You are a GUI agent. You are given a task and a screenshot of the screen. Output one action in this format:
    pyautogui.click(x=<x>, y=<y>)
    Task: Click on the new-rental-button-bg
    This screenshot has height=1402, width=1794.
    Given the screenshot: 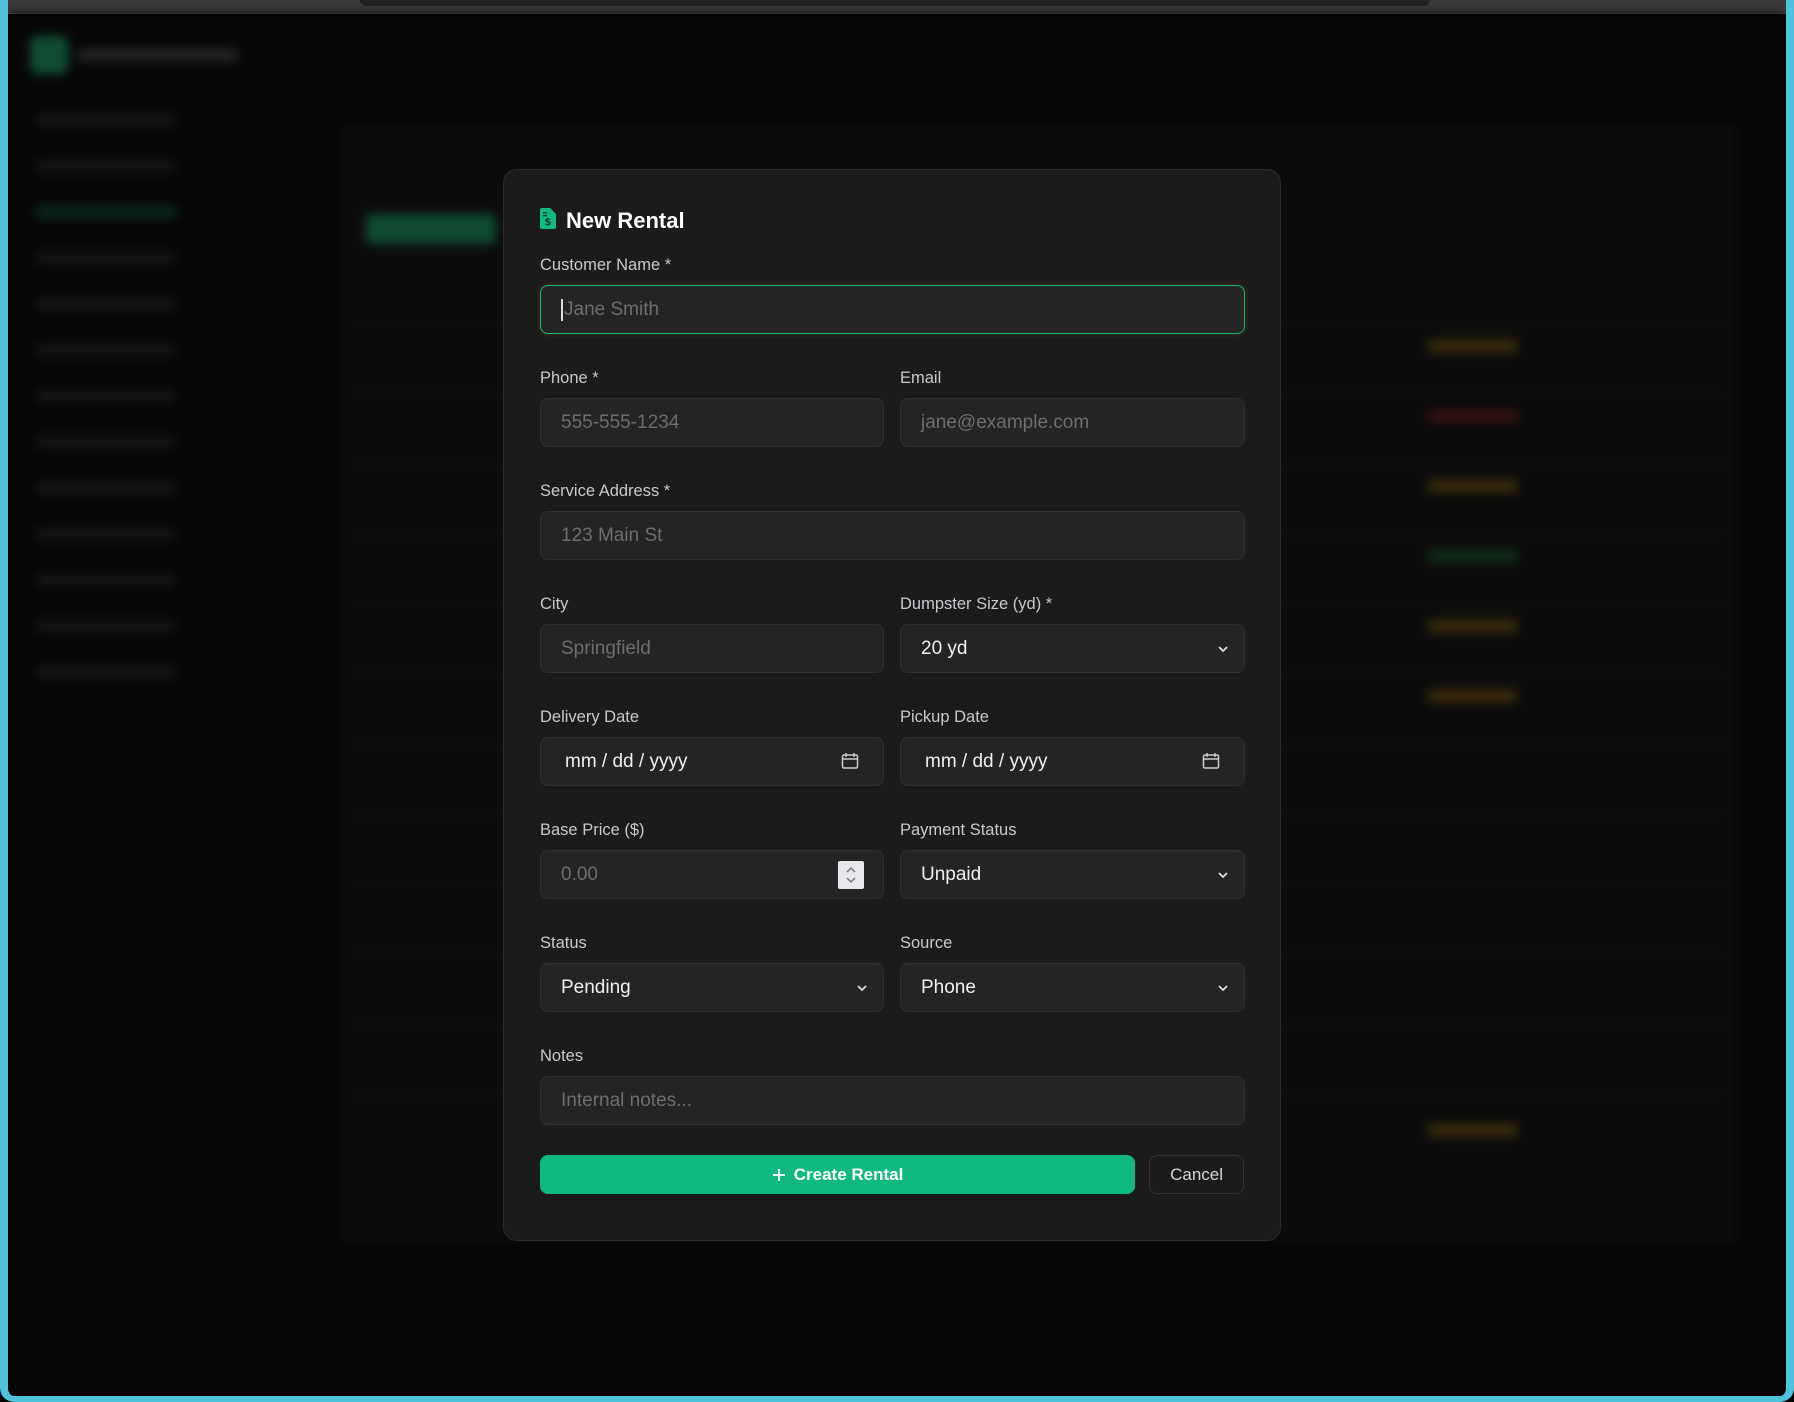 What is the action you would take?
    pyautogui.click(x=431, y=229)
    